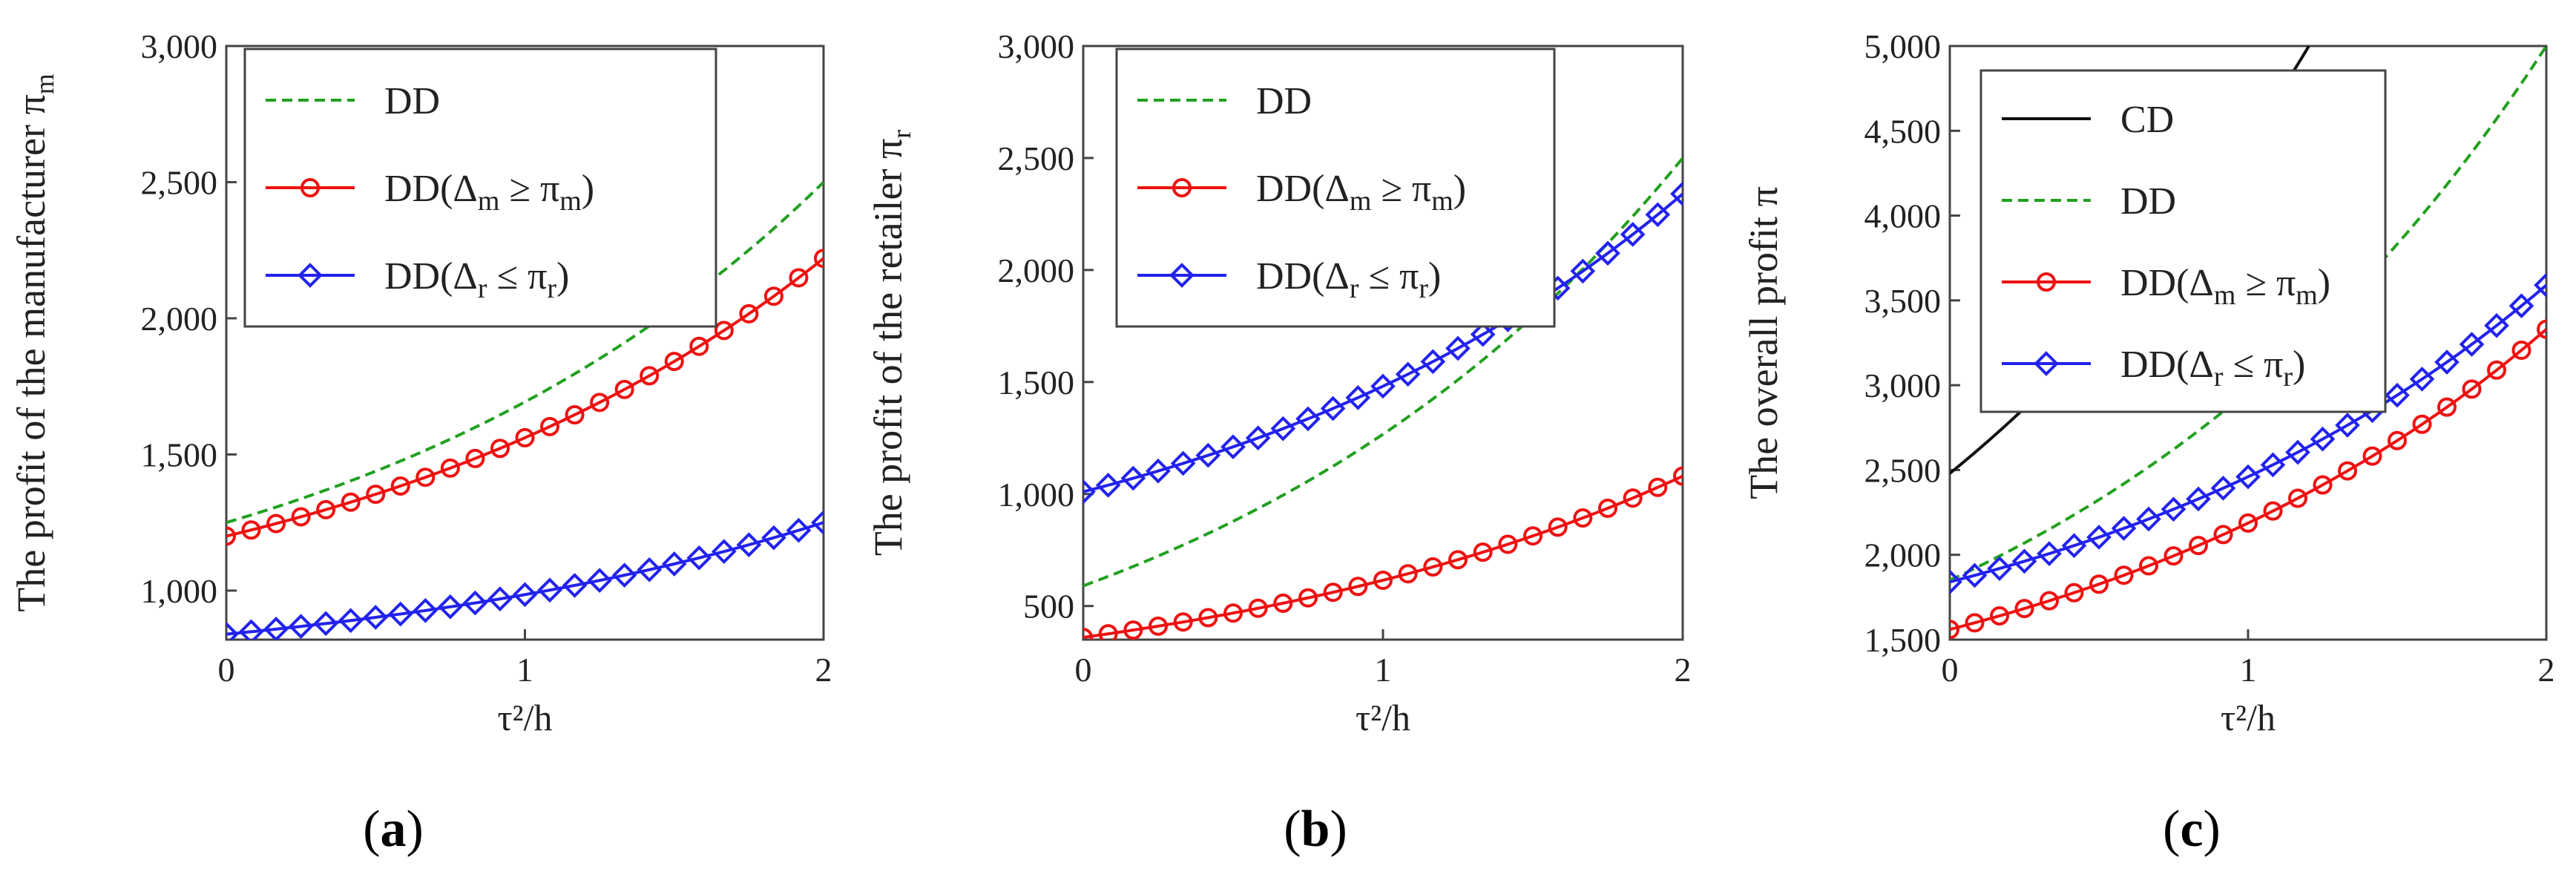  Describe the element at coordinates (1383, 399) in the screenshot. I see `series-group` at that location.